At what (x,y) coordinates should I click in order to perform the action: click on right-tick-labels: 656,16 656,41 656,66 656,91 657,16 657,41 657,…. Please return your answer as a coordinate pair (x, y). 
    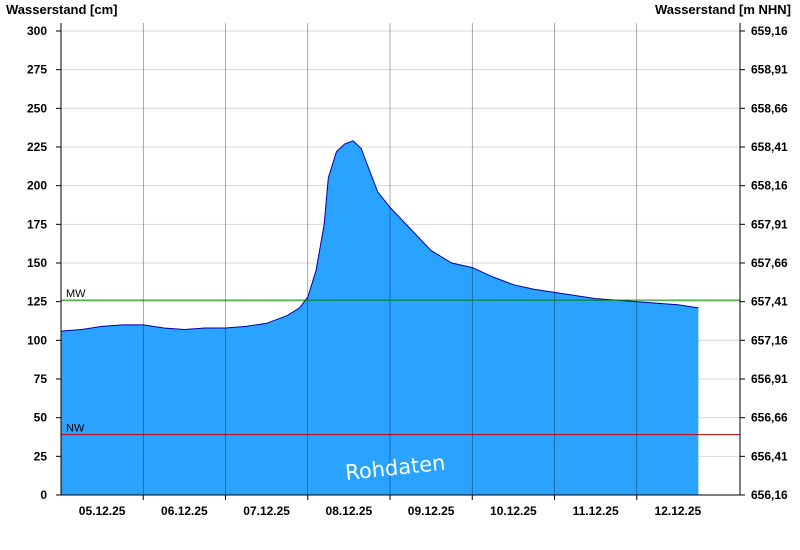
    Looking at the image, I should click on (764, 263).